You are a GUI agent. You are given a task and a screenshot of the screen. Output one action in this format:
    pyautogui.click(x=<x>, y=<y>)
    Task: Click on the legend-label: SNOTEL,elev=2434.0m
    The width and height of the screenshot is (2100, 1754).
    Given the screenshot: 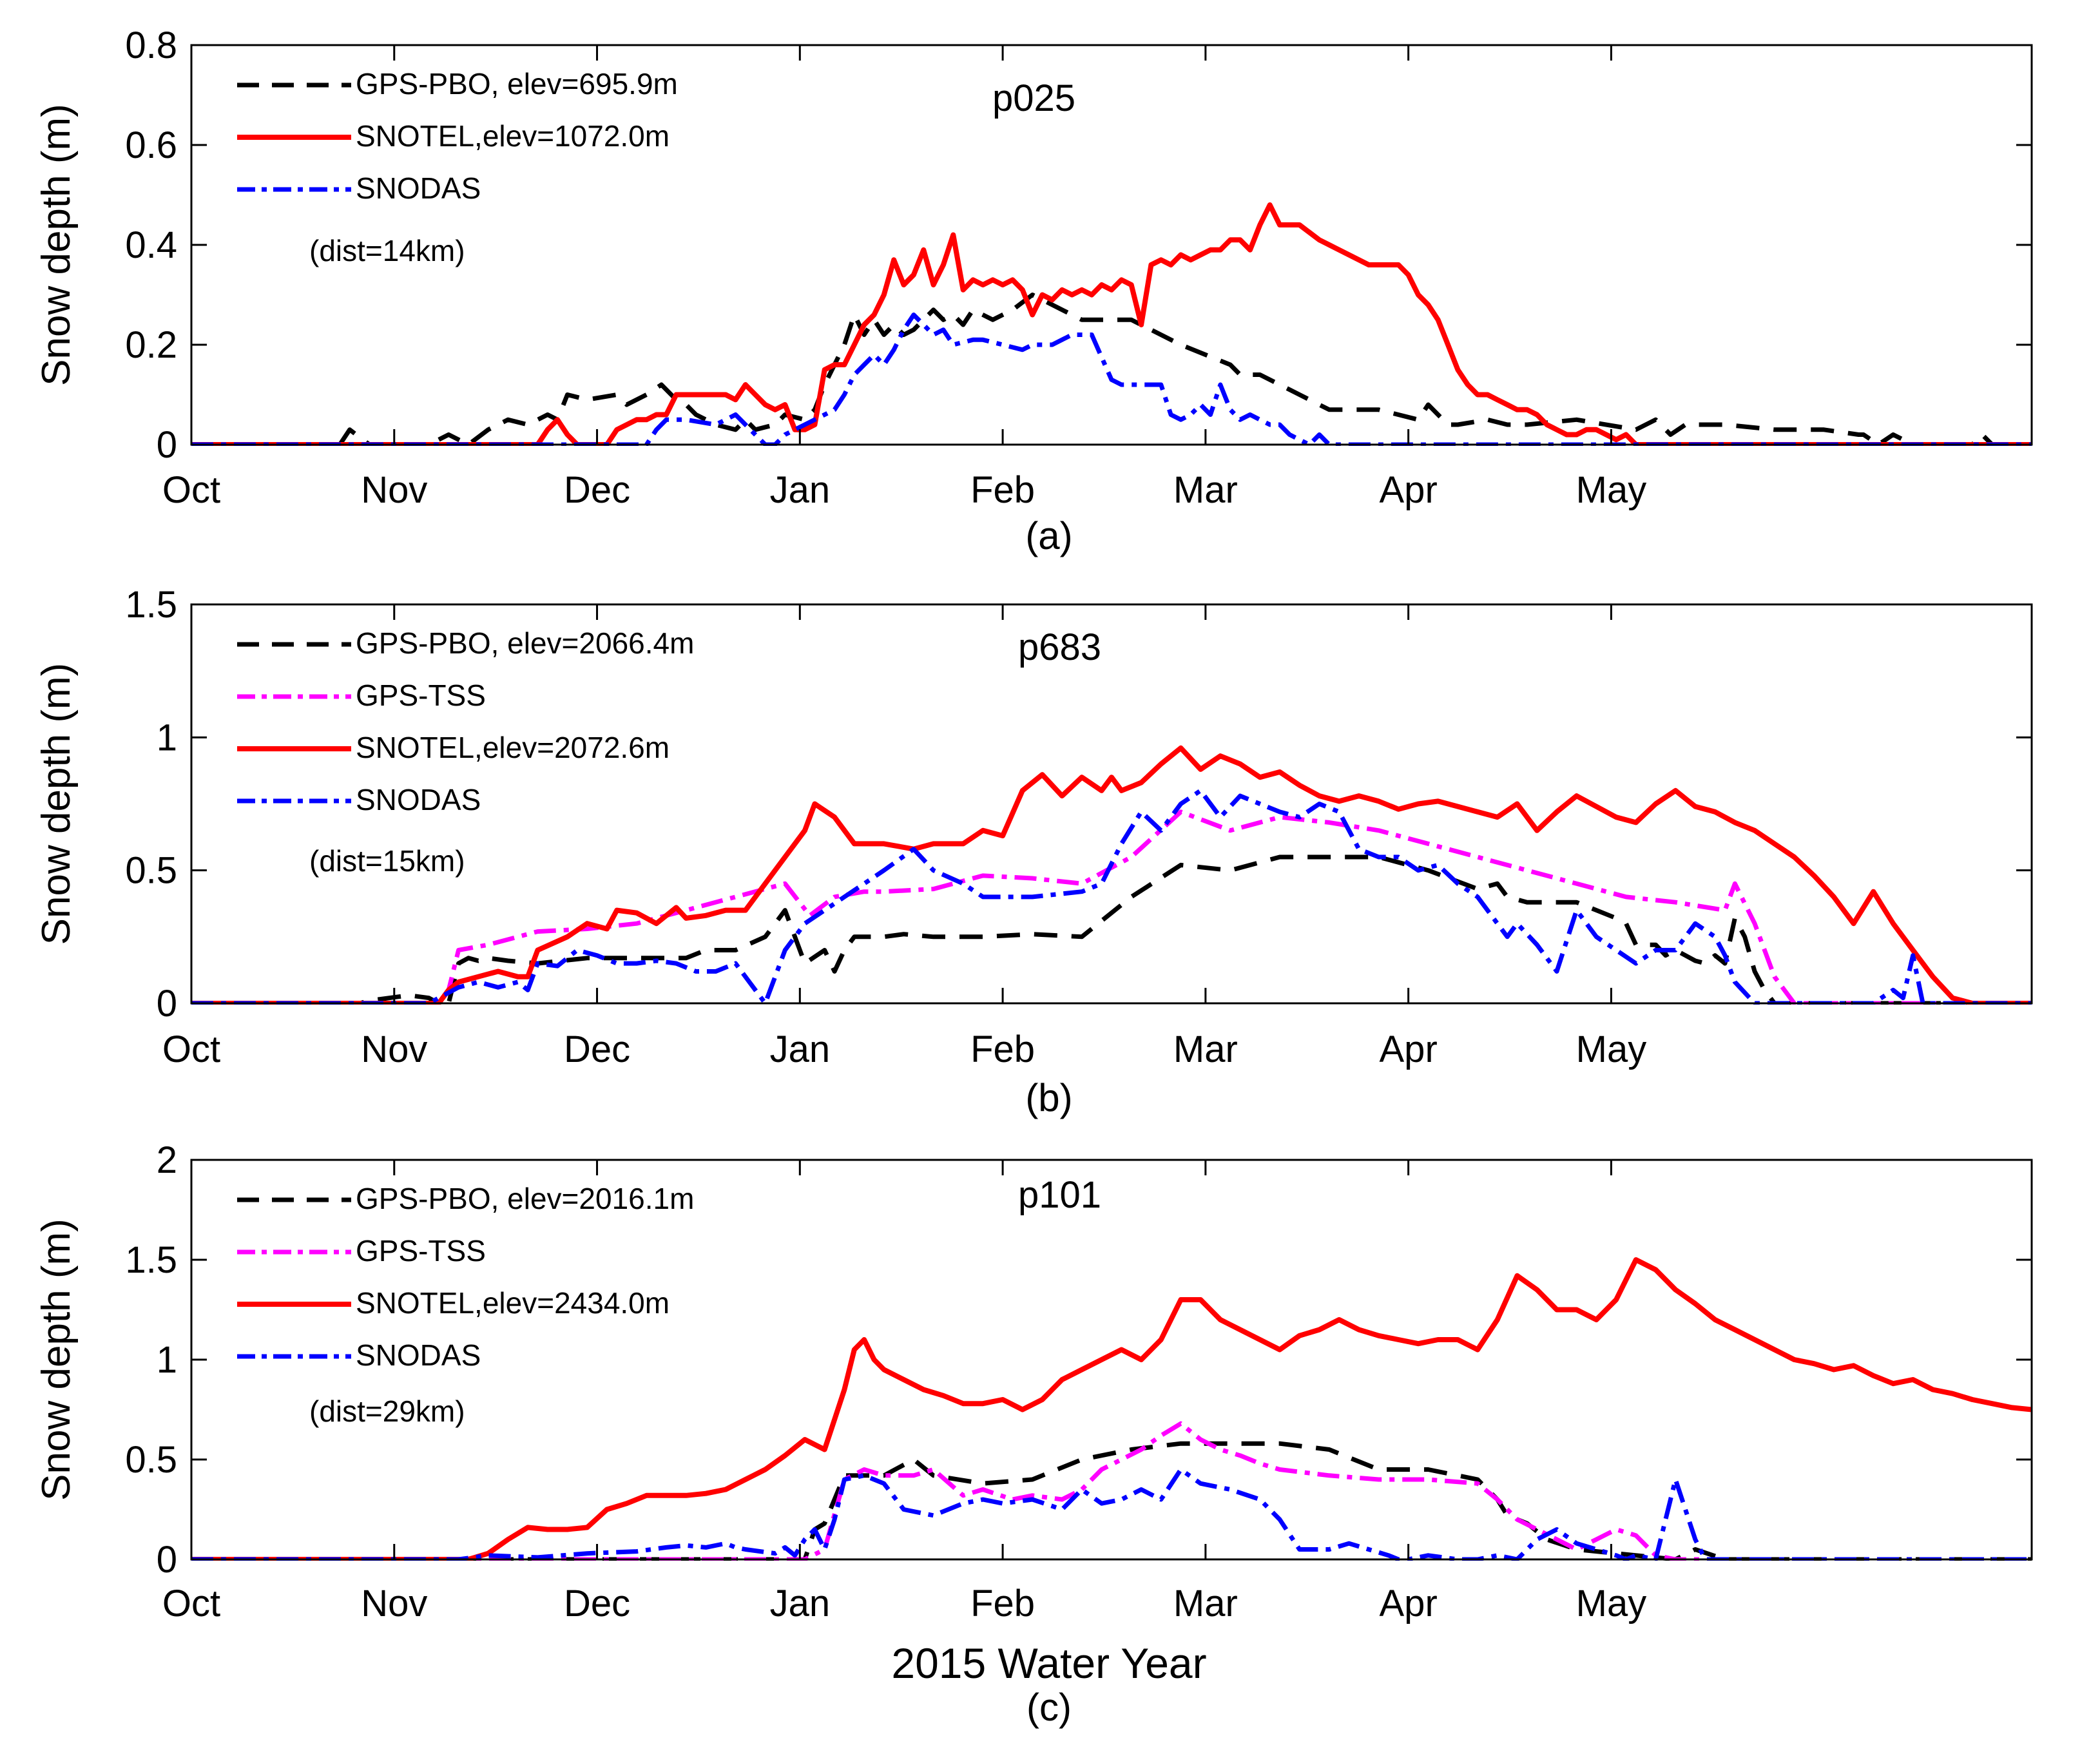 What is the action you would take?
    pyautogui.click(x=512, y=1303)
    